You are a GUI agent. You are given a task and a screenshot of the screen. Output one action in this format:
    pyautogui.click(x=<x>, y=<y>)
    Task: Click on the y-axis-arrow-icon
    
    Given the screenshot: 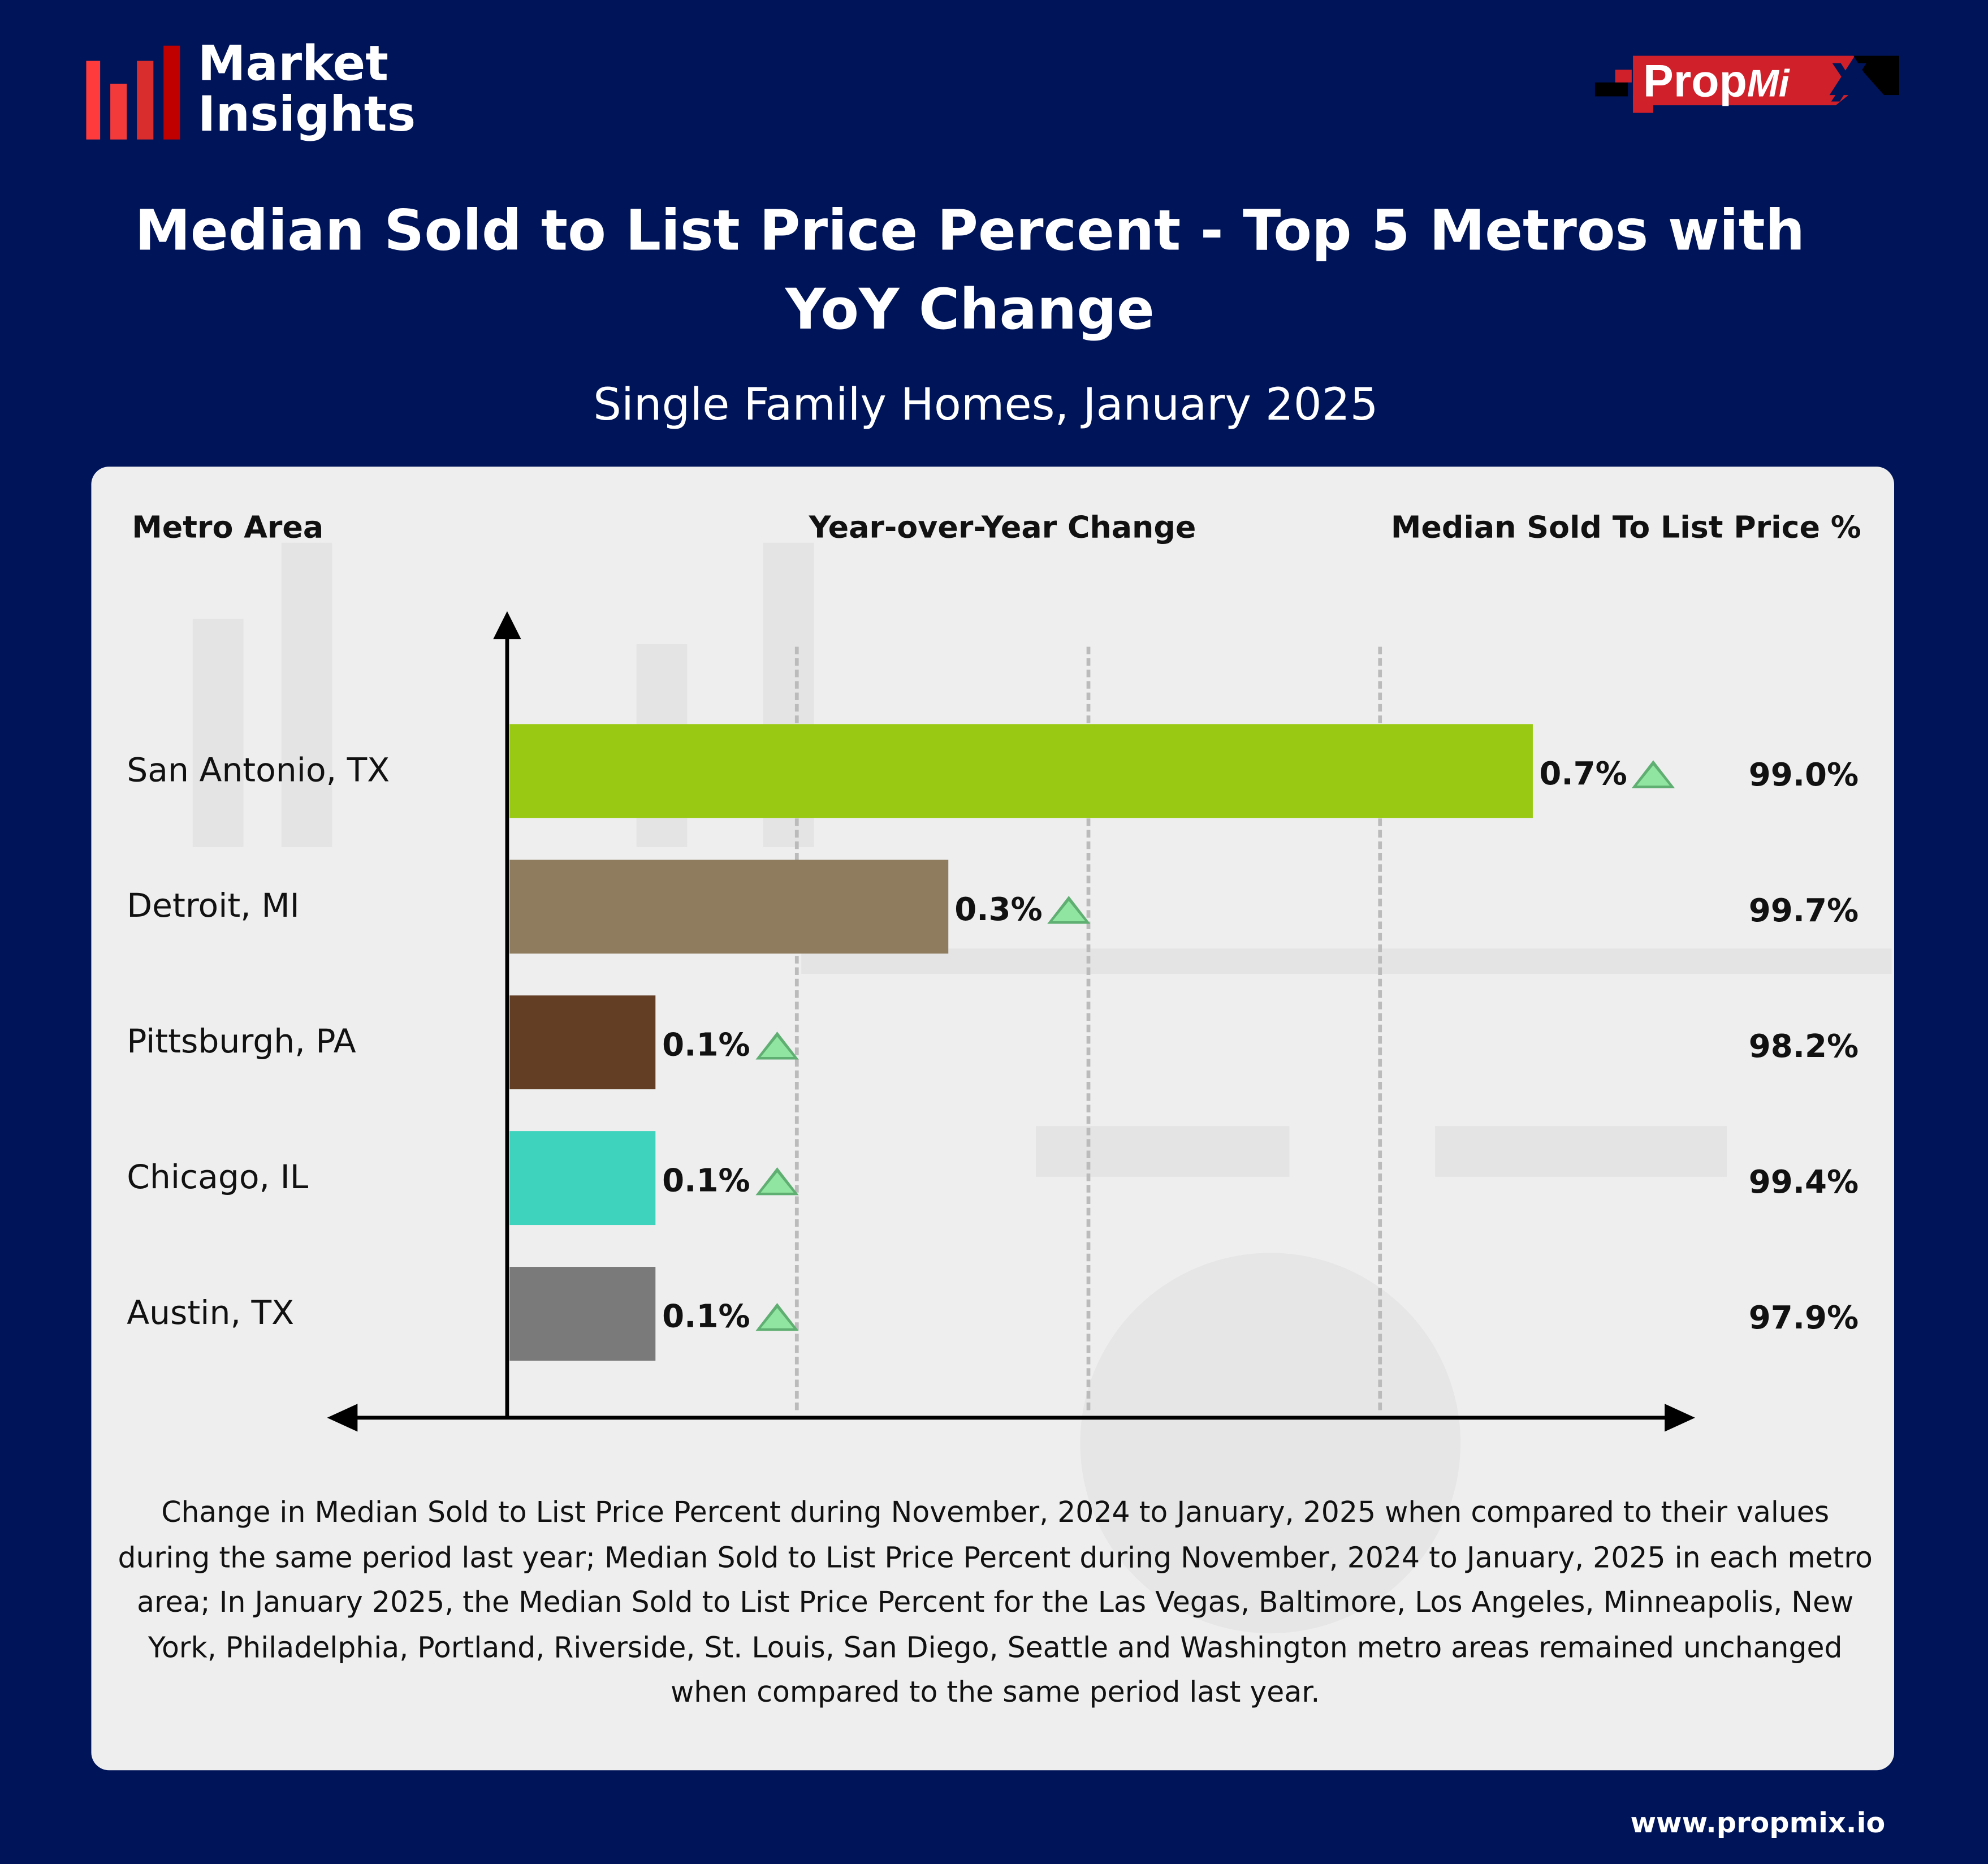 What is the action you would take?
    pyautogui.click(x=507, y=625)
    